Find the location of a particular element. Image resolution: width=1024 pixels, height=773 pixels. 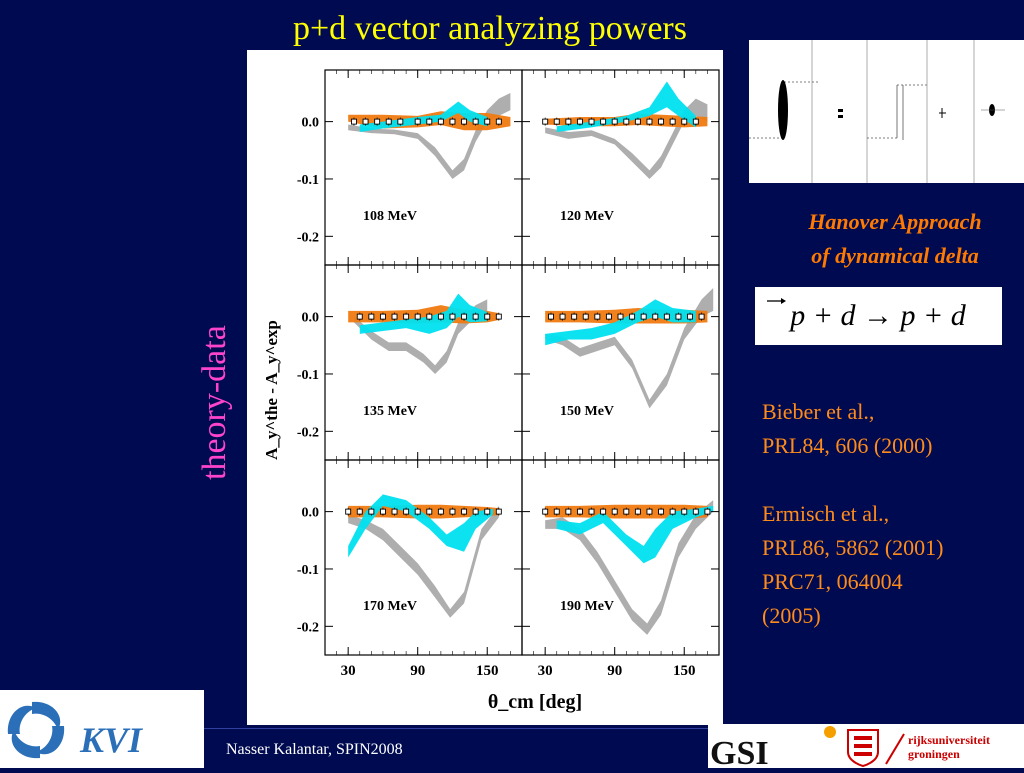

reaction-equation: p + d → p + d is located at coordinates (867, 315).